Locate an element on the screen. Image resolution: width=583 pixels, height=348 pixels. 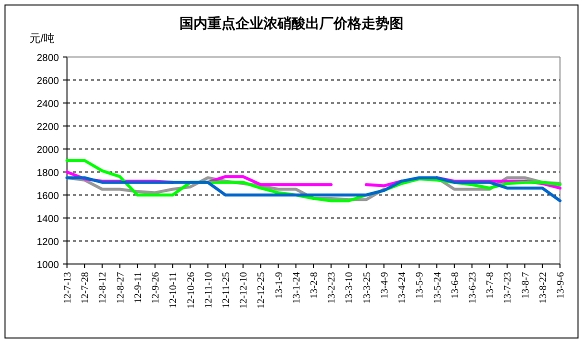
y-tick-label: 1000 is located at coordinates (48, 265).